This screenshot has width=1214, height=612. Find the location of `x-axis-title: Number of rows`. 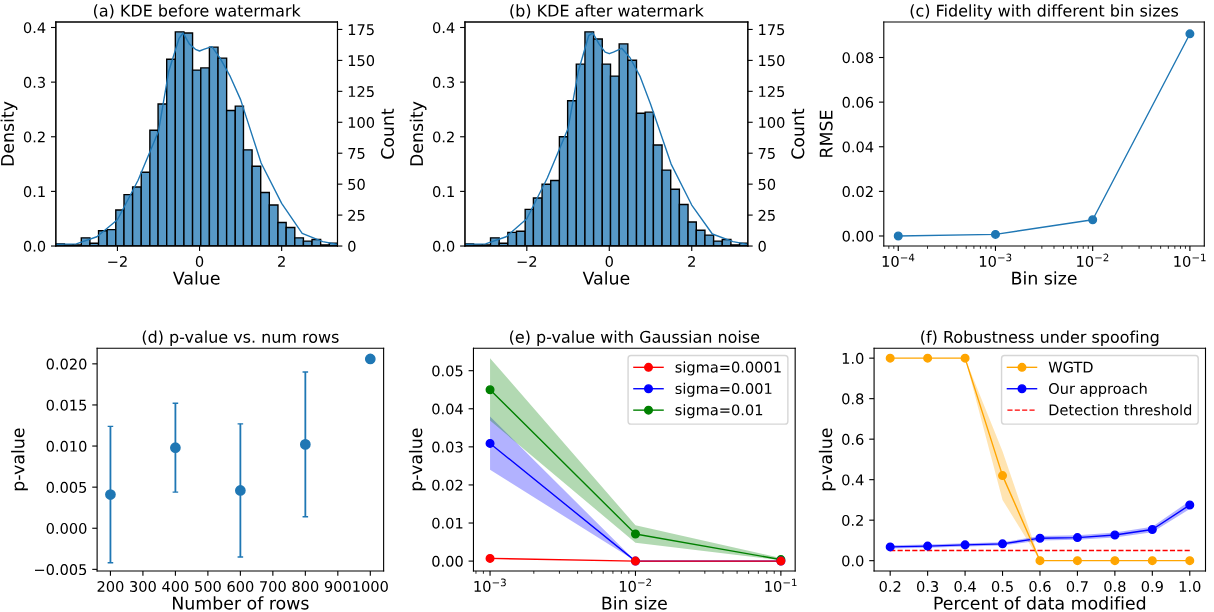

x-axis-title: Number of rows is located at coordinates (241, 603).